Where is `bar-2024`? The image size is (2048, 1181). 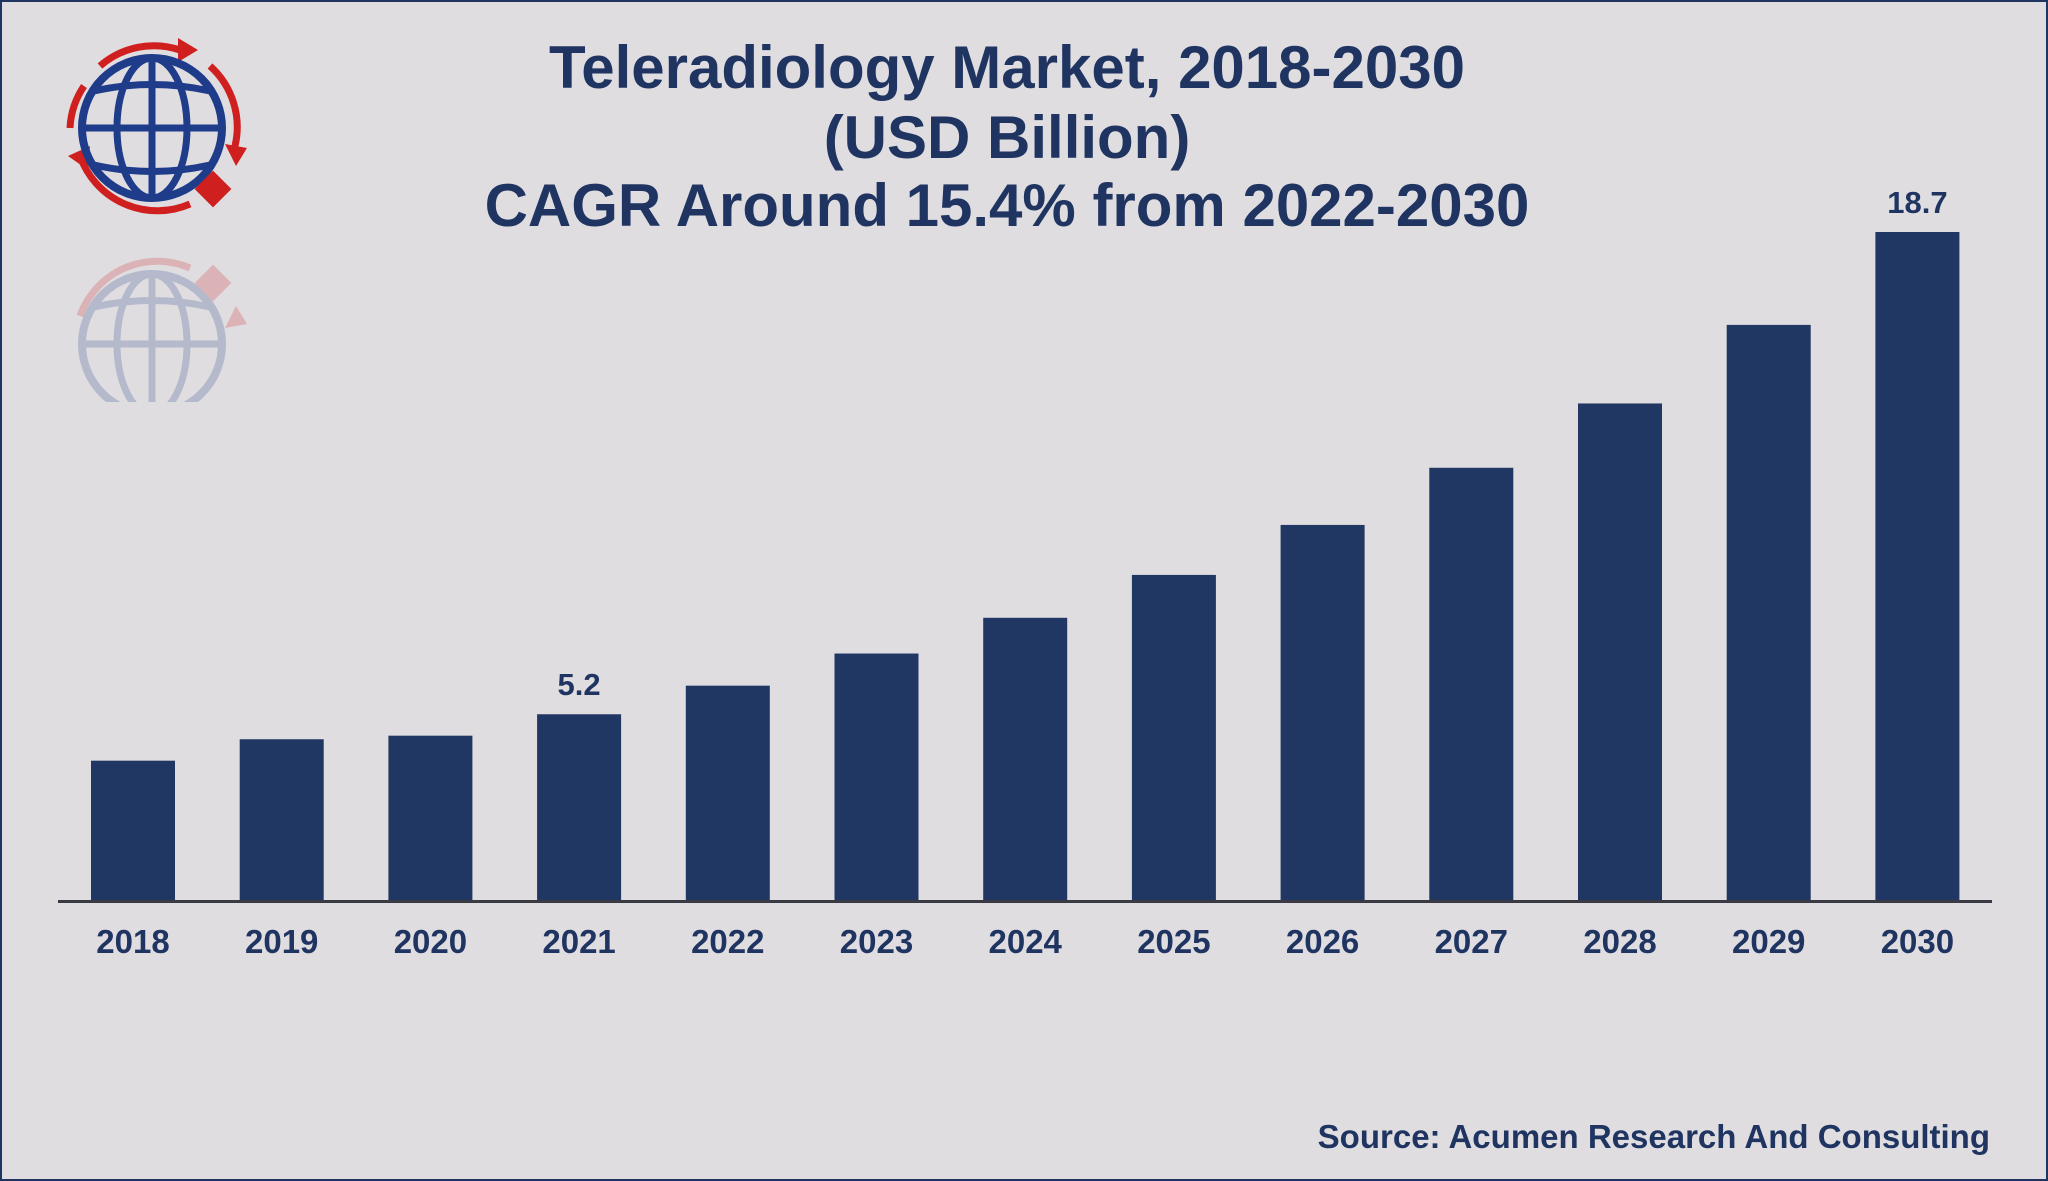
bar-2024 is located at coordinates (1025, 758).